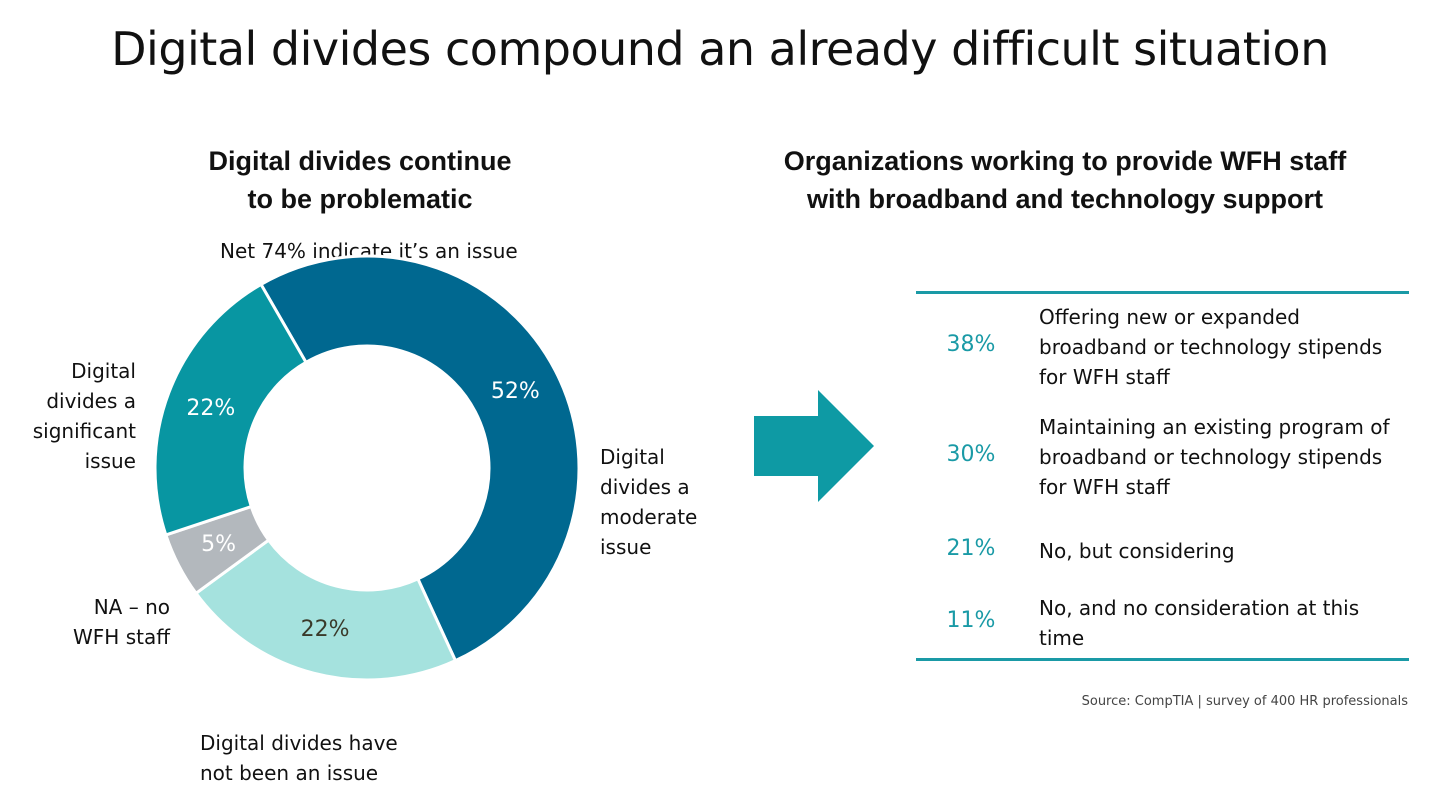  Describe the element at coordinates (971, 548) in the screenshot. I see `row-percent: 21%` at that location.